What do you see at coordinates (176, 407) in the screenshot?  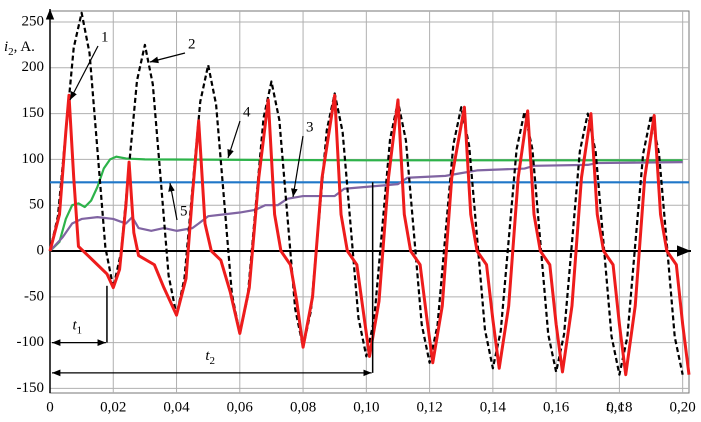 I see `x-tick-label: 0,04` at bounding box center [176, 407].